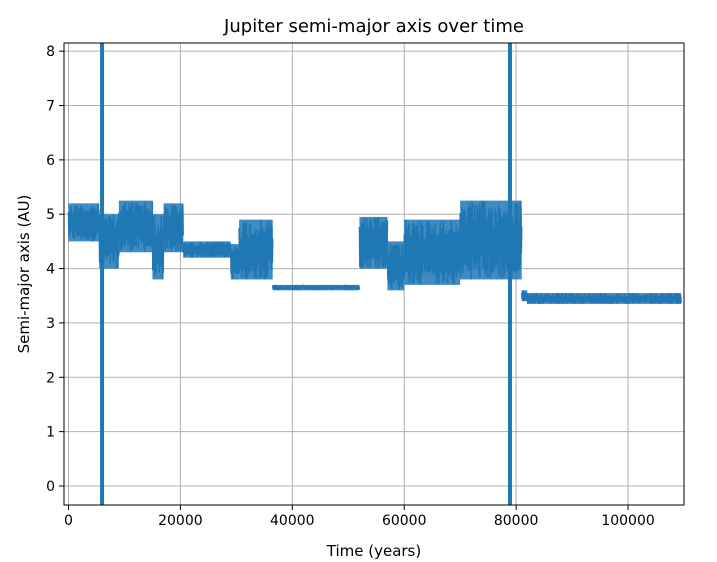 This screenshot has width=717, height=562. I want to click on y-tick-label: 7, so click(50, 107).